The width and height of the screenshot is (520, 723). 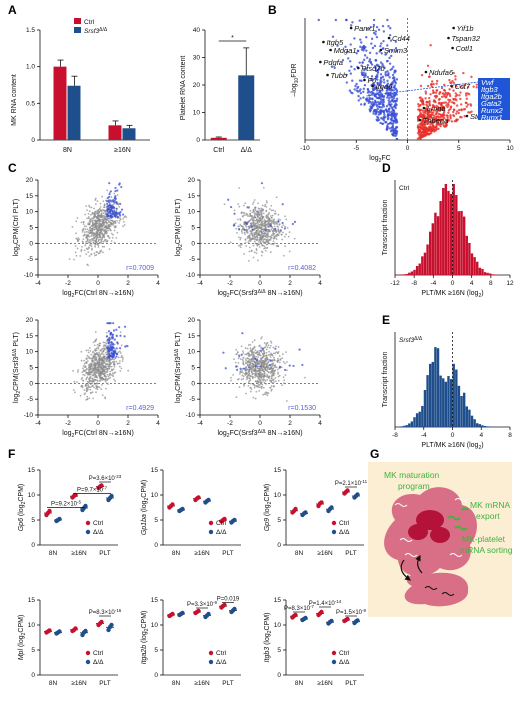 What do you see at coordinates (484, 539) in the screenshot?
I see `g-text-mk-platelet: MK-platelet` at bounding box center [484, 539].